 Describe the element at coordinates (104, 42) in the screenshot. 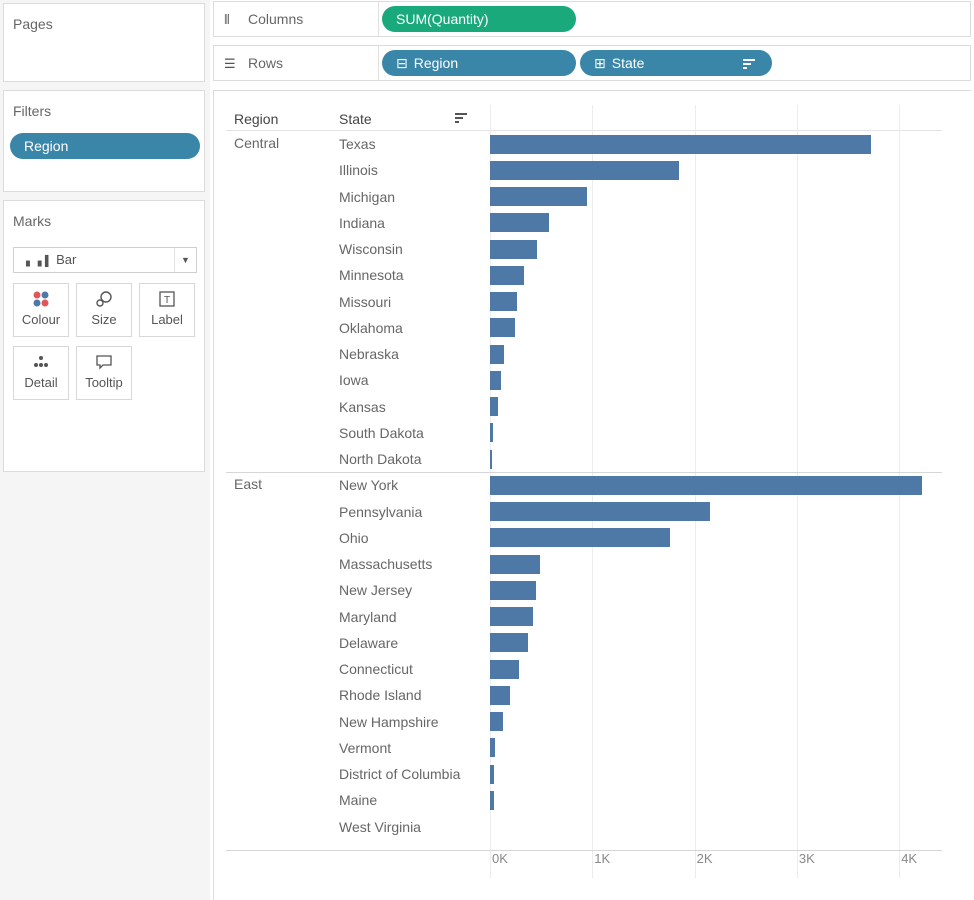

I see `pages-card: Pages` at that location.